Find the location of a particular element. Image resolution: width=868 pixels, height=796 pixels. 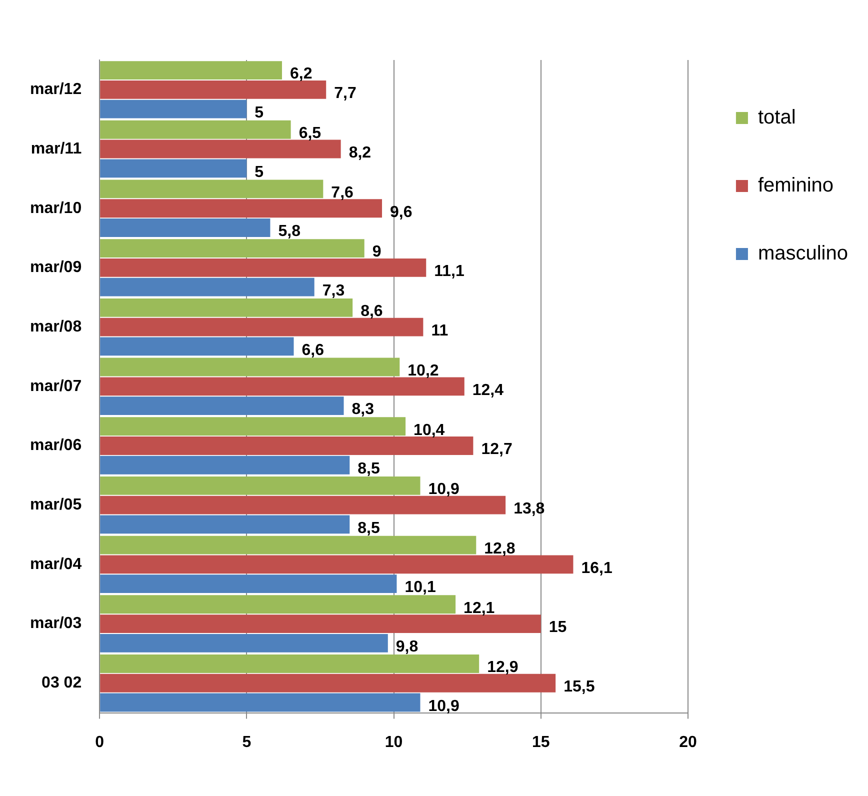

y-tick-label: mar/12 is located at coordinates (56, 89).